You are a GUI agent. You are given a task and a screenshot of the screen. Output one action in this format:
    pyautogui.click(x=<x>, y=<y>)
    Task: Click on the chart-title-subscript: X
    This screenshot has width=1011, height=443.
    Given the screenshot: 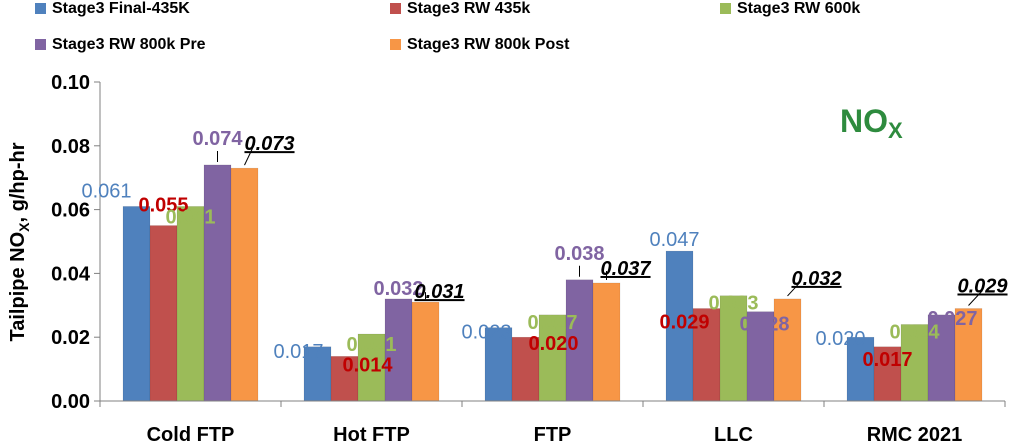 What is the action you would take?
    pyautogui.click(x=895, y=130)
    